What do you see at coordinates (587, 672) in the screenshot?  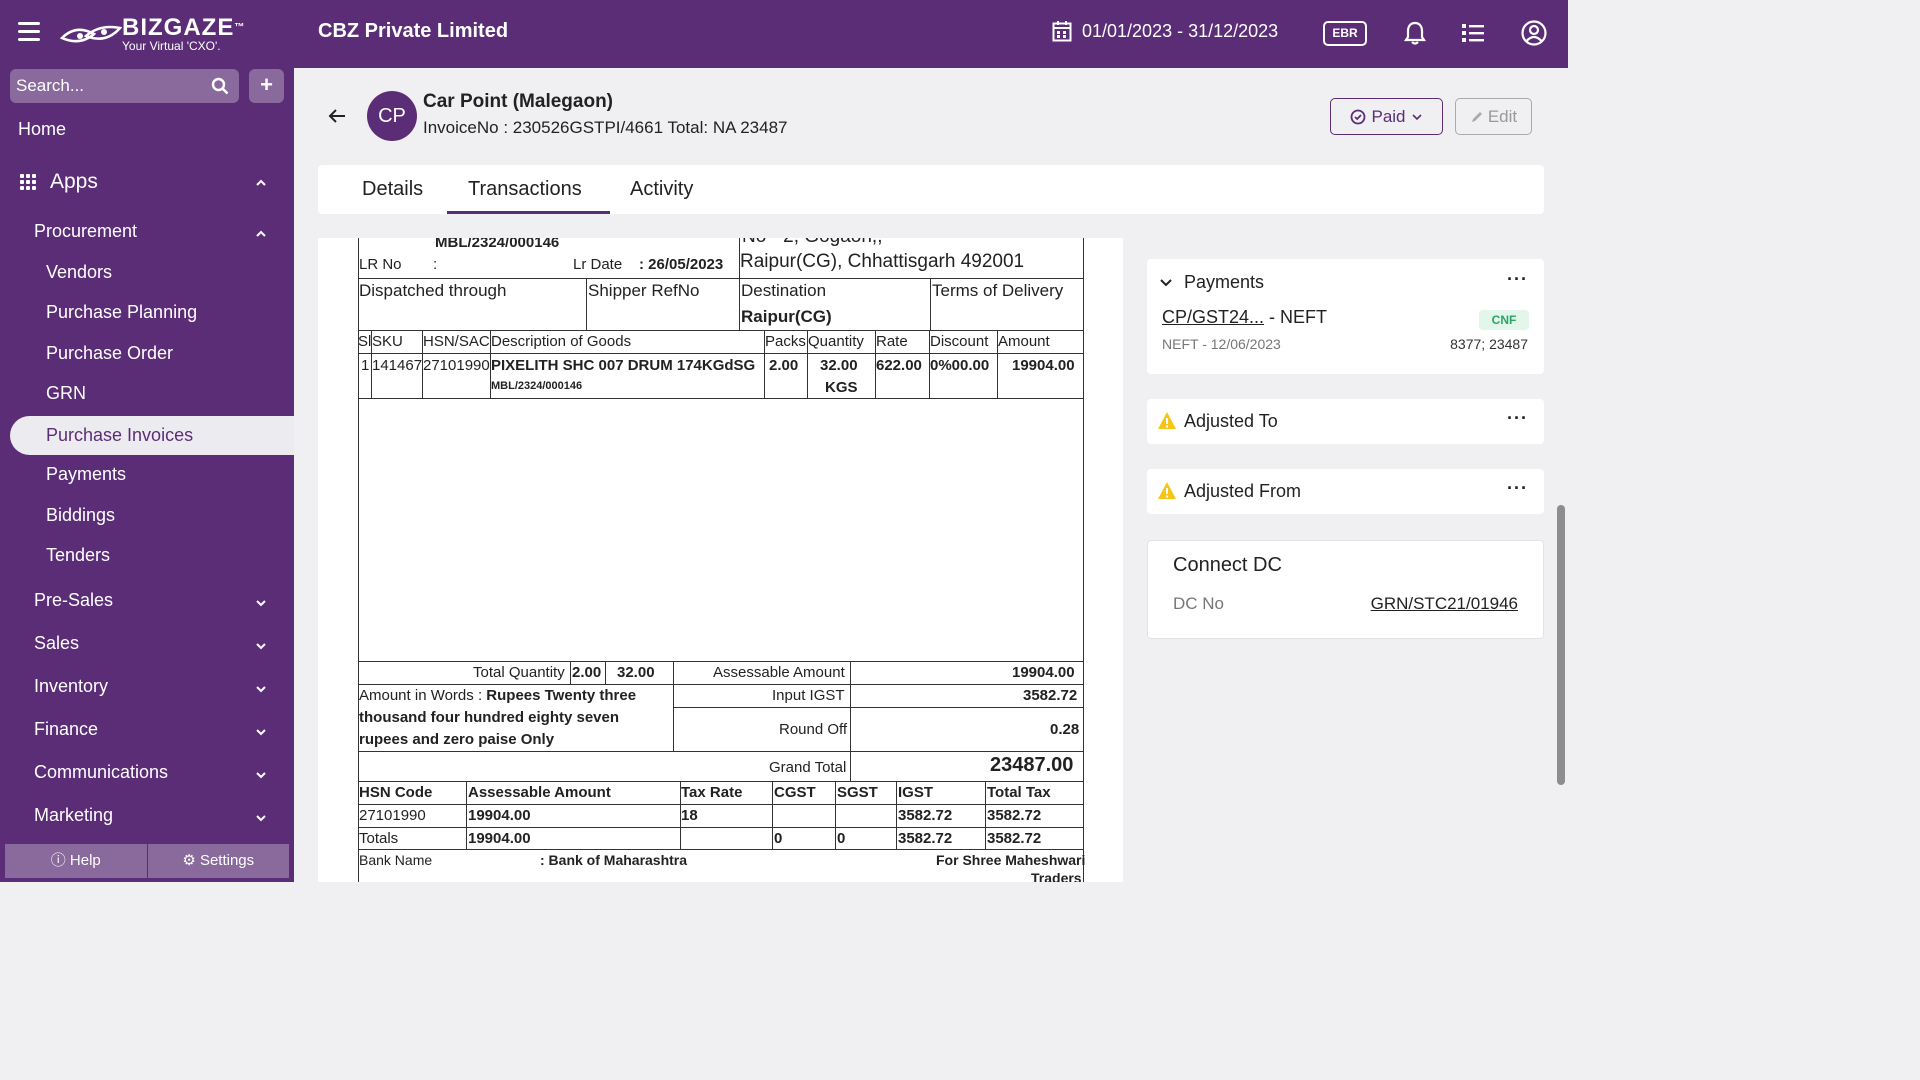 I see `total-packs: 2.00` at bounding box center [587, 672].